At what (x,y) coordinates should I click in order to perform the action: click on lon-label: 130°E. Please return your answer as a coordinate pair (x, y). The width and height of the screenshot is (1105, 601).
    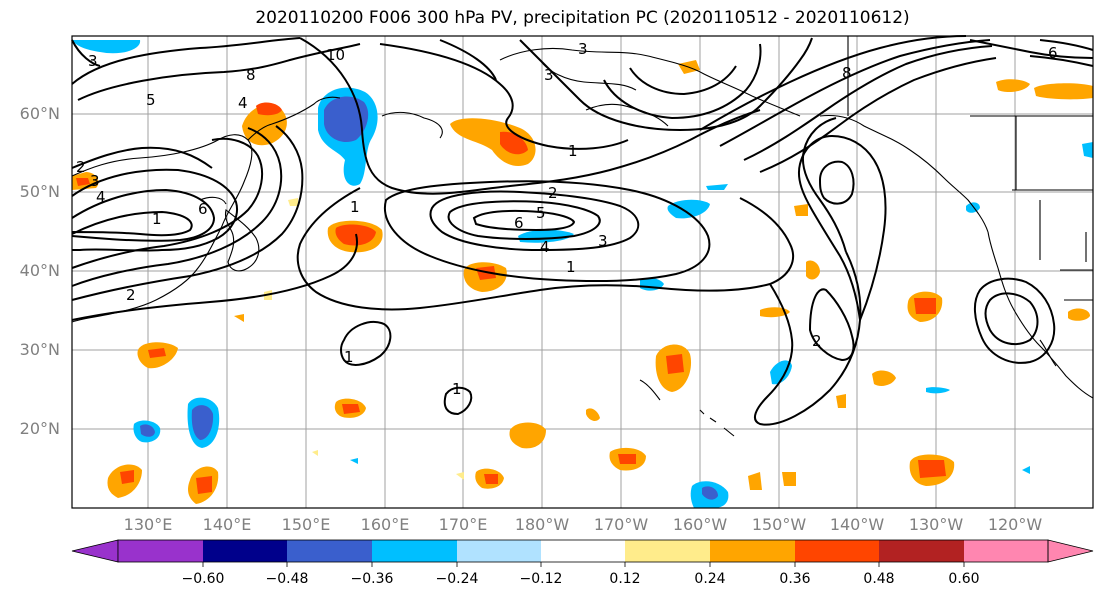
    Looking at the image, I should click on (148, 524).